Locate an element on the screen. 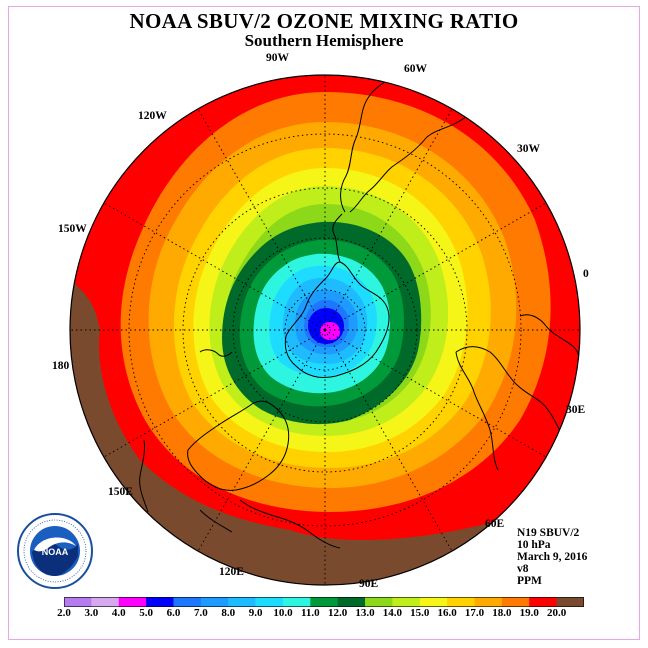  colorbar-tick-label: 6.0 is located at coordinates (173, 613).